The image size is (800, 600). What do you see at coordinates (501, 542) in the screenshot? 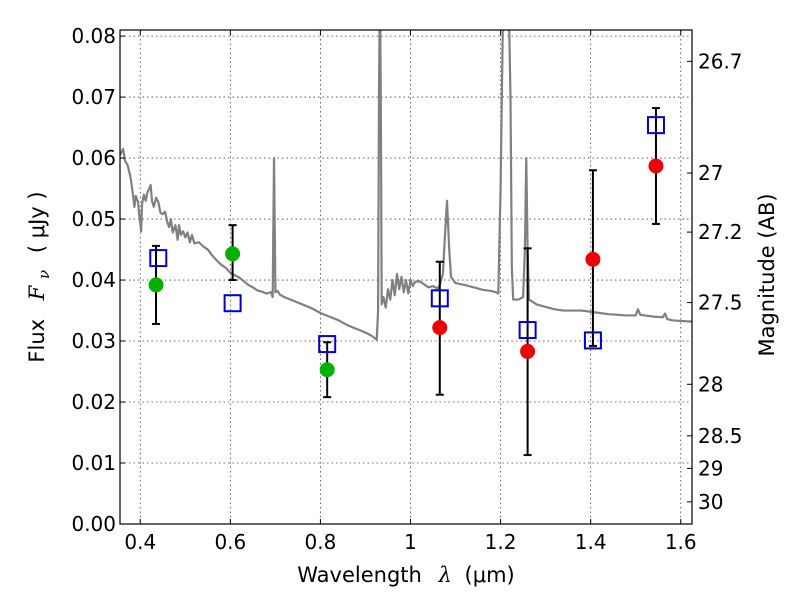
I see `x-tick-label: 1.2` at bounding box center [501, 542].